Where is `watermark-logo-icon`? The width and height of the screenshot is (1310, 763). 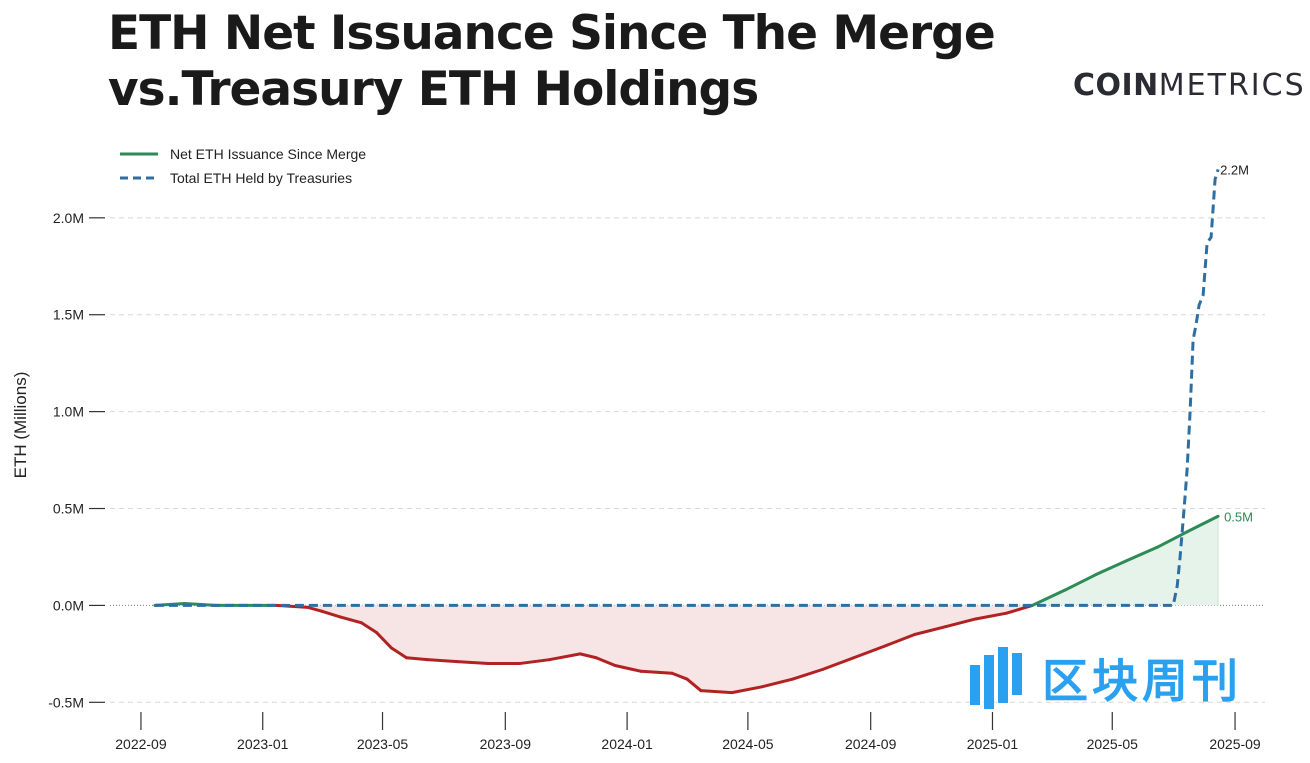 watermark-logo-icon is located at coordinates (996, 678).